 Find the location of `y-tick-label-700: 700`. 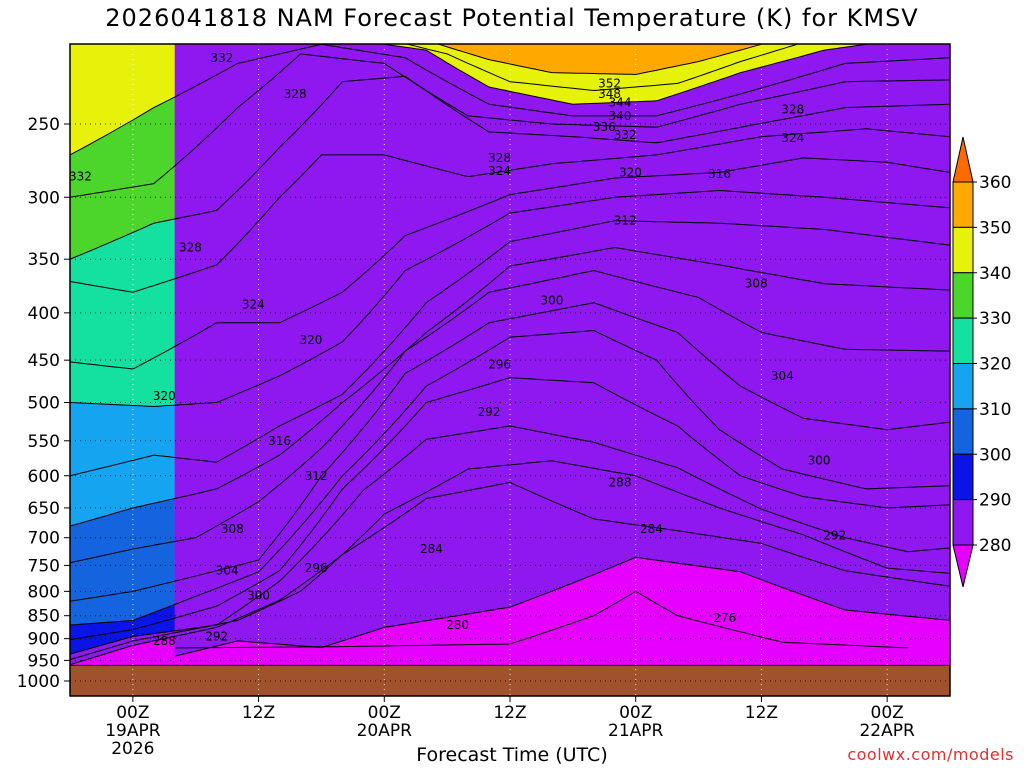

y-tick-label-700: 700 is located at coordinates (44, 539).